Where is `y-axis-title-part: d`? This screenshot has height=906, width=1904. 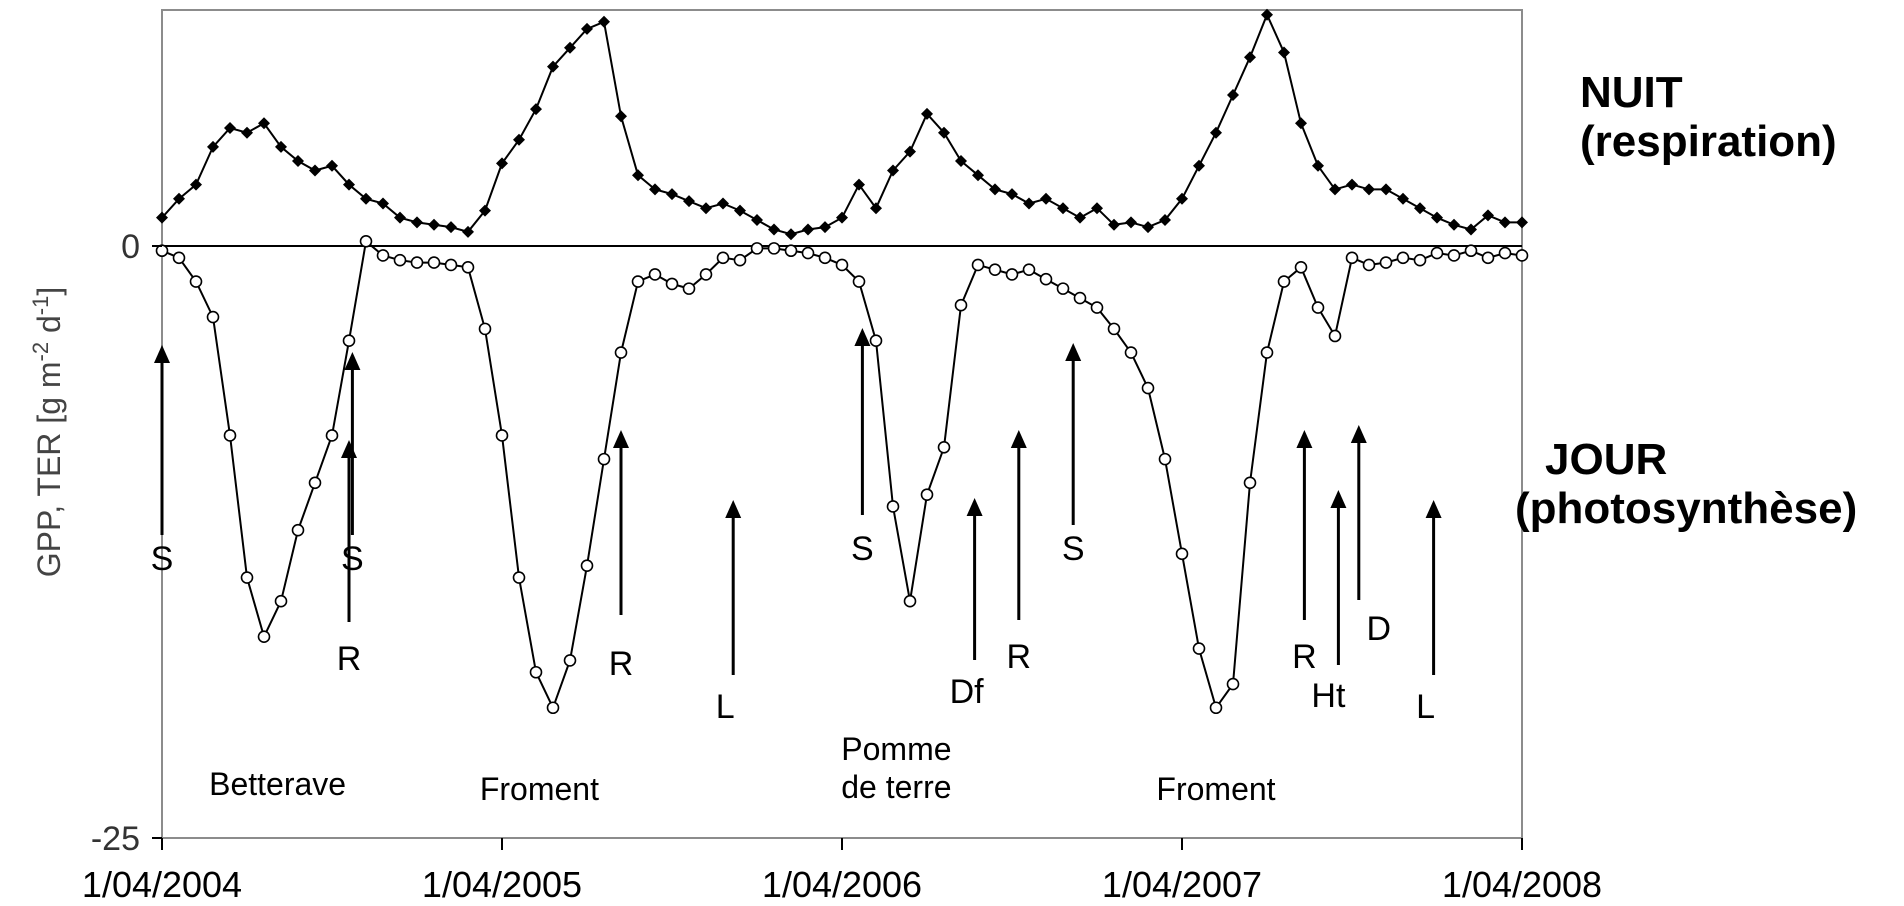
y-axis-title-part: d is located at coordinates (49, 328).